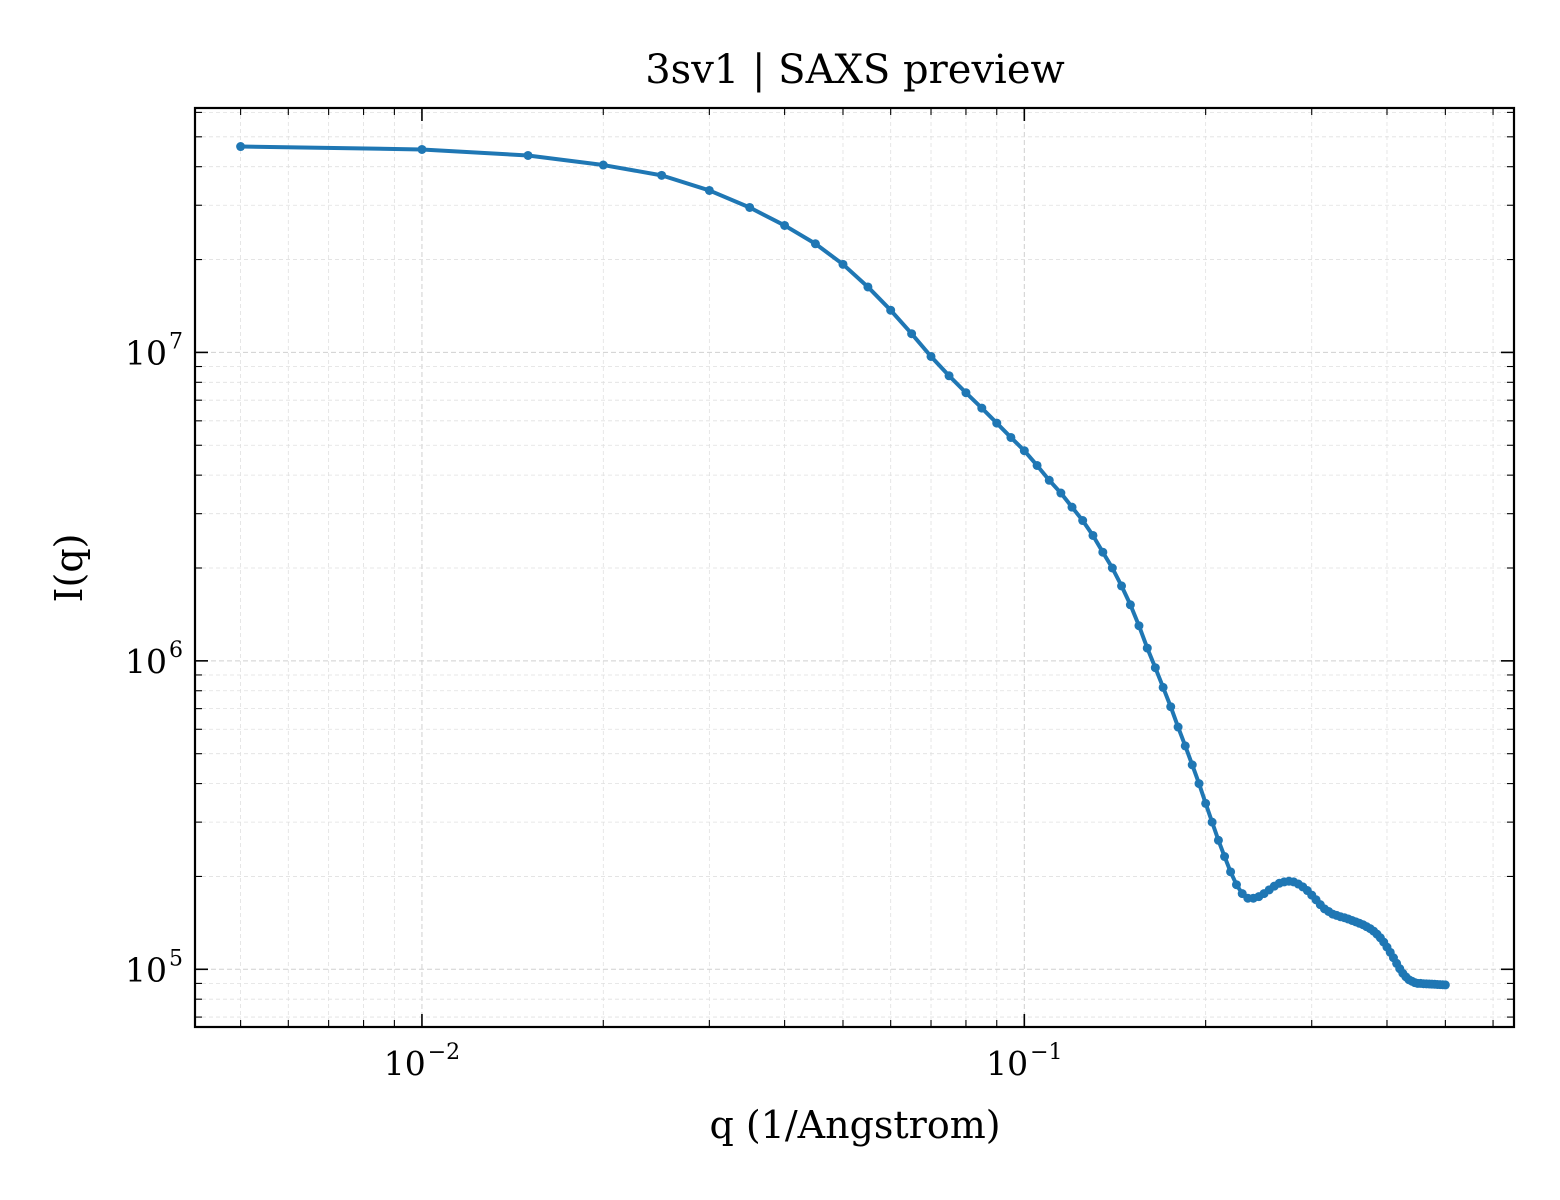 This screenshot has height=1200, width=1560. I want to click on y-axis-label: I(q), so click(69, 568).